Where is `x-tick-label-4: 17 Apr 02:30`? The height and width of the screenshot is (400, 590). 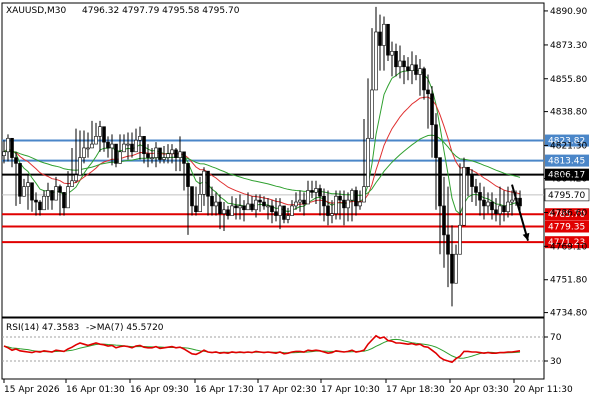 x-tick-label-4: 17 Apr 02:30 is located at coordinates (287, 390).